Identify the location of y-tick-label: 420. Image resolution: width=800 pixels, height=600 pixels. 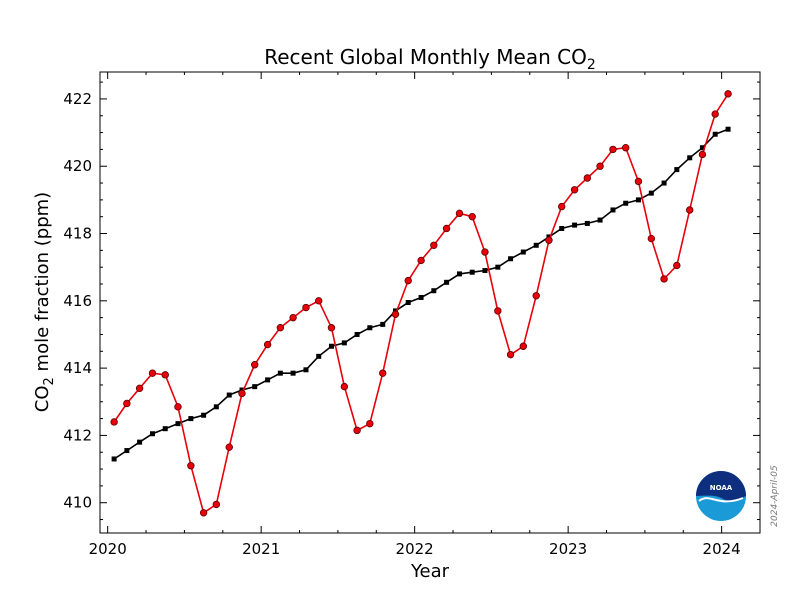
(77, 166).